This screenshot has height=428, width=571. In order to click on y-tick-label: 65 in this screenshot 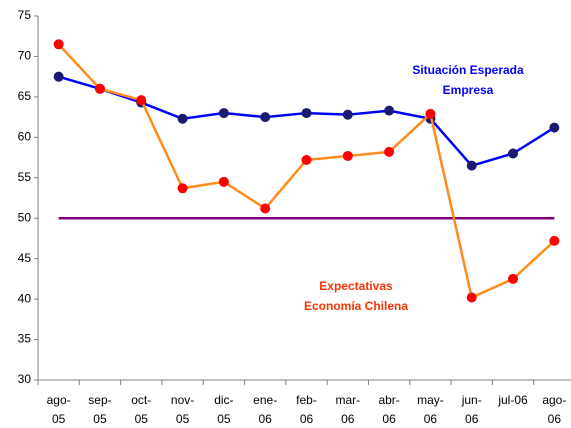, I will do `click(25, 96)`.